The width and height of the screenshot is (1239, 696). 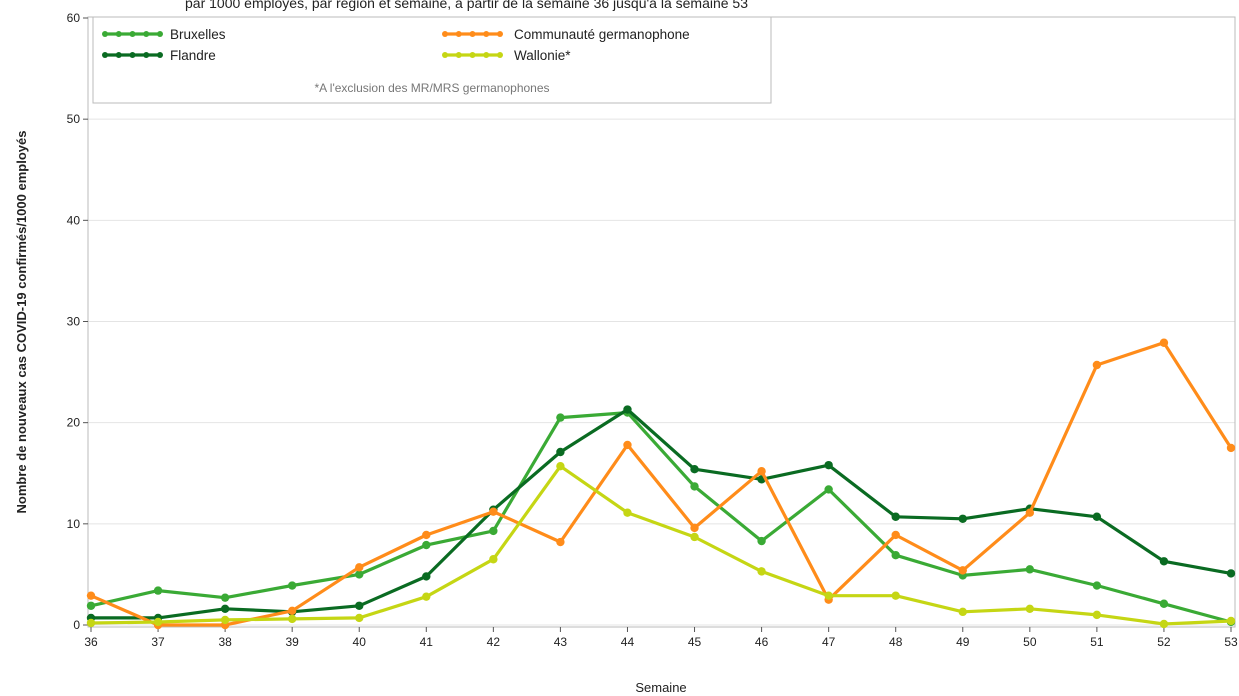 What do you see at coordinates (198, 34) in the screenshot?
I see `legend-label-bruxelles: Bruxelles` at bounding box center [198, 34].